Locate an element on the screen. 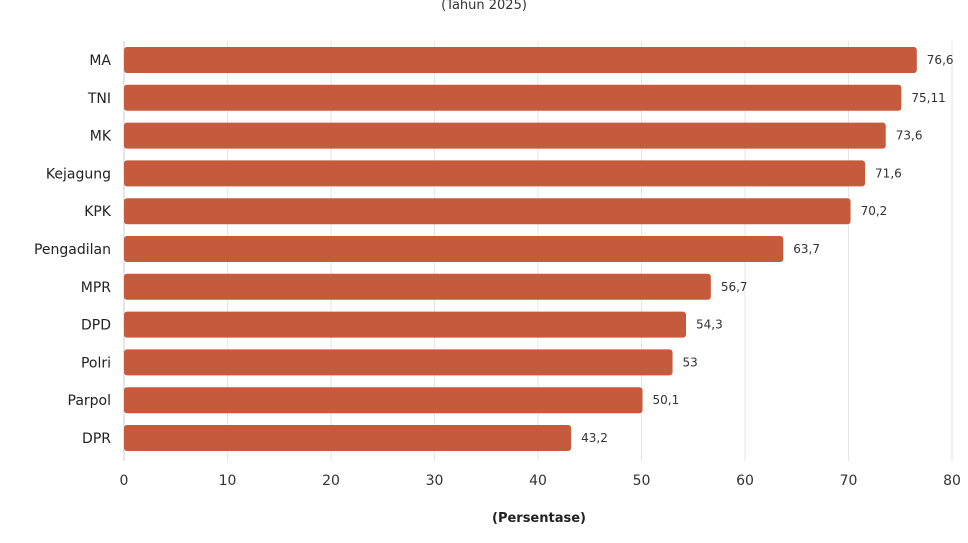 This screenshot has width=968, height=543. value-label: 76,6 is located at coordinates (940, 60).